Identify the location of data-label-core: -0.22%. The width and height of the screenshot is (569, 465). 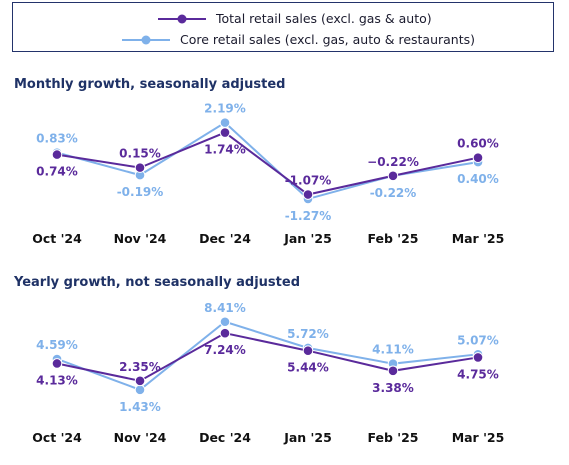
(393, 193).